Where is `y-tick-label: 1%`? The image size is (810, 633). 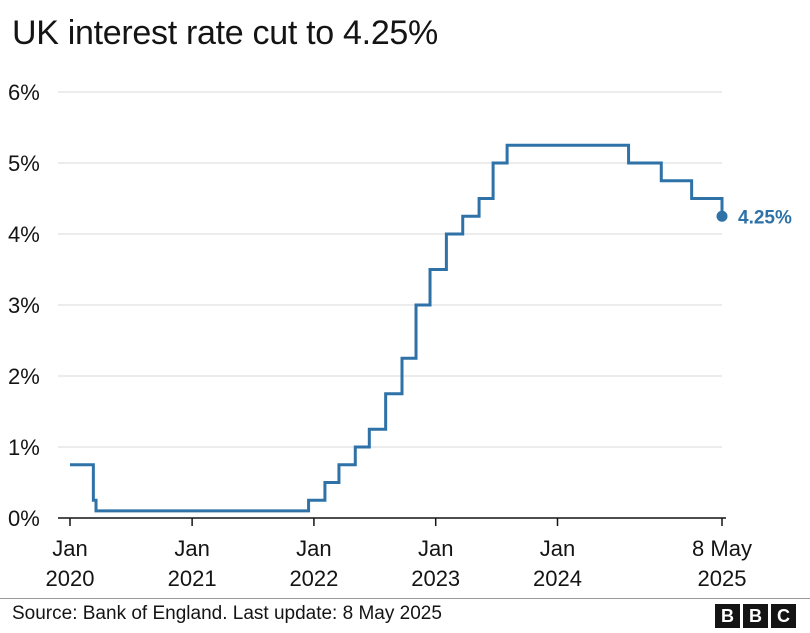
y-tick-label: 1% is located at coordinates (24, 447).